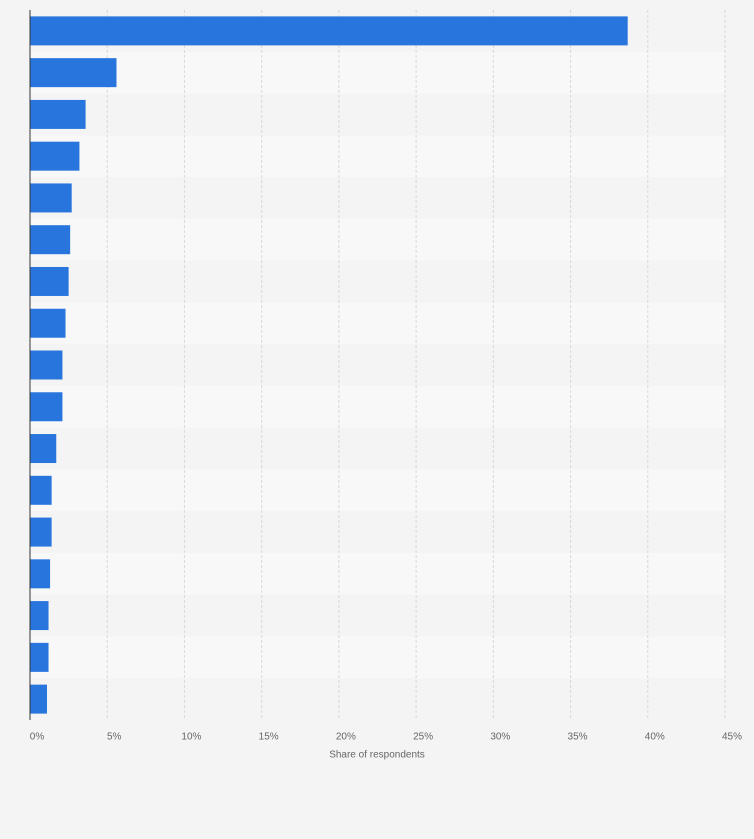 This screenshot has height=839, width=754. I want to click on x-tick-label: 30%, so click(500, 737).